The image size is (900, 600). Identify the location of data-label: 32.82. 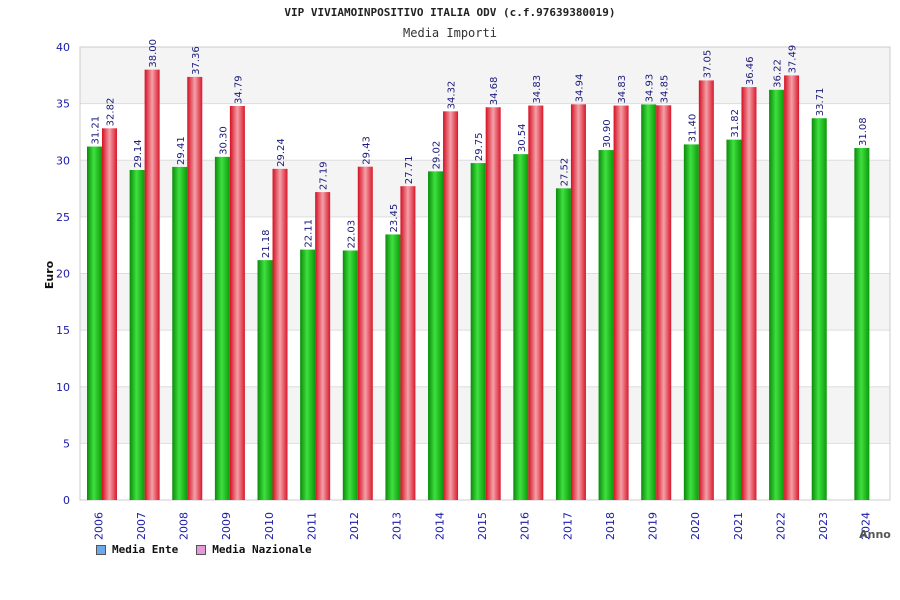
(111, 112).